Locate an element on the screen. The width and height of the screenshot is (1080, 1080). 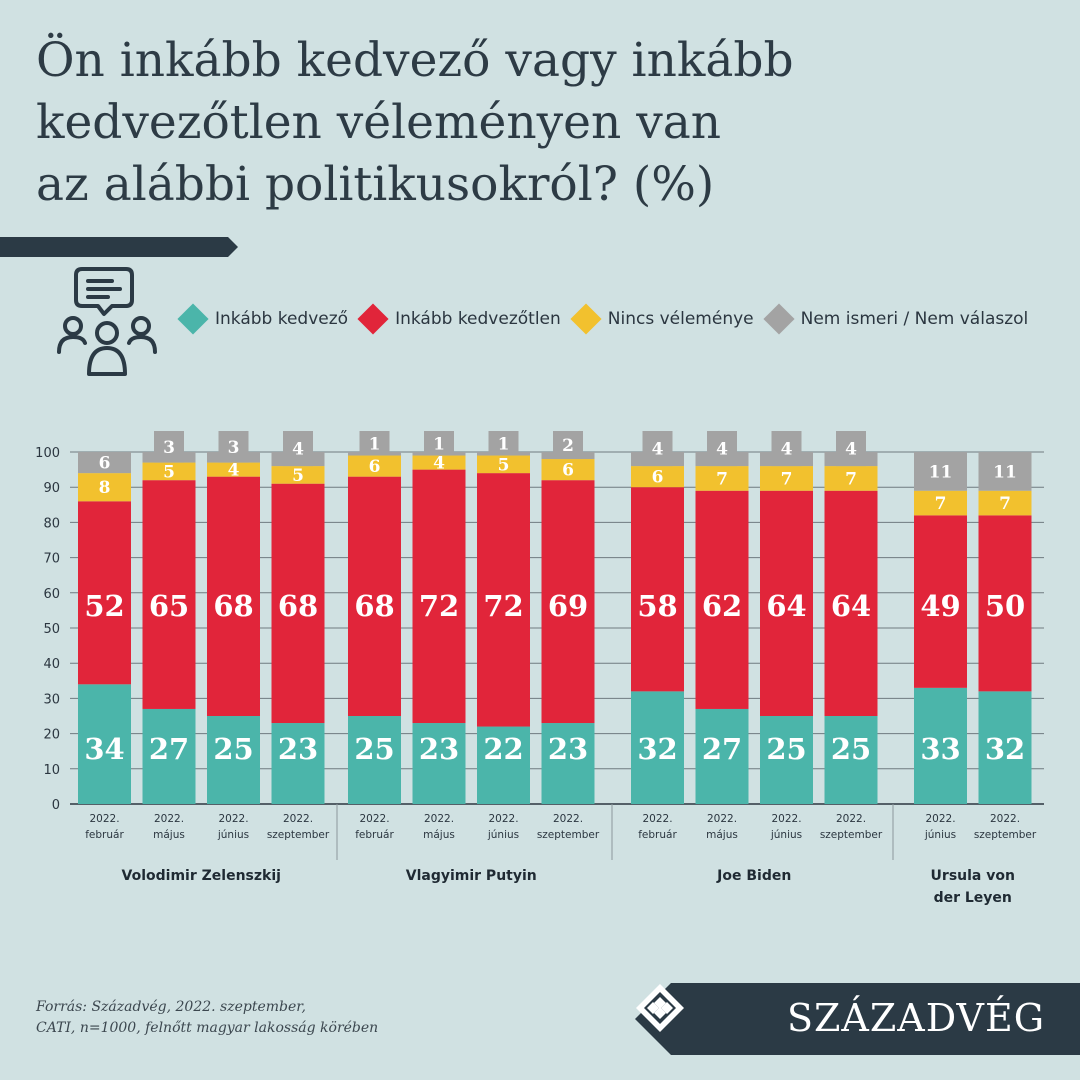
data-label-no-opinion: 5 is located at coordinates (169, 472).